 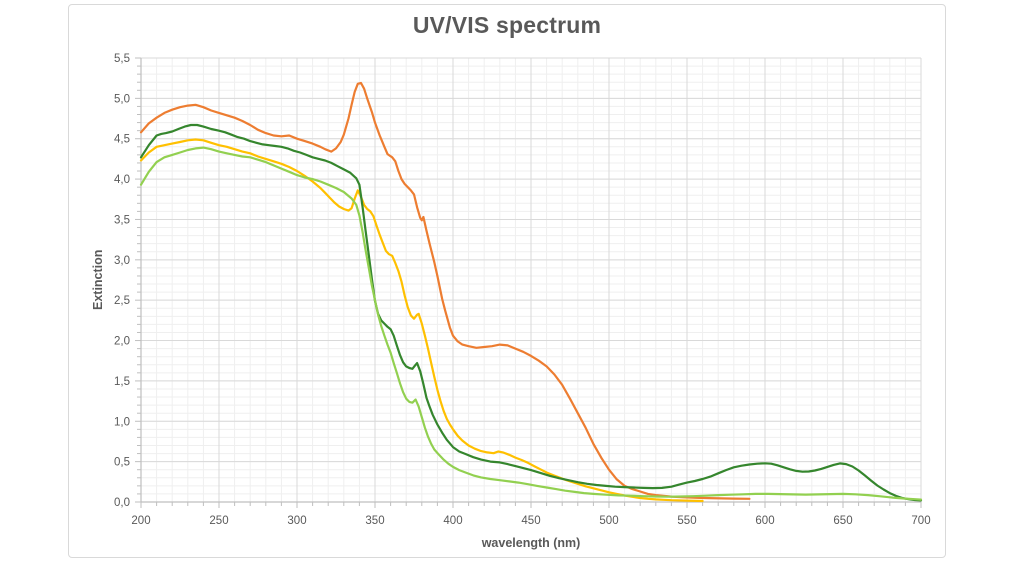 What do you see at coordinates (122, 140) in the screenshot?
I see `y-tick-label: 4,5` at bounding box center [122, 140].